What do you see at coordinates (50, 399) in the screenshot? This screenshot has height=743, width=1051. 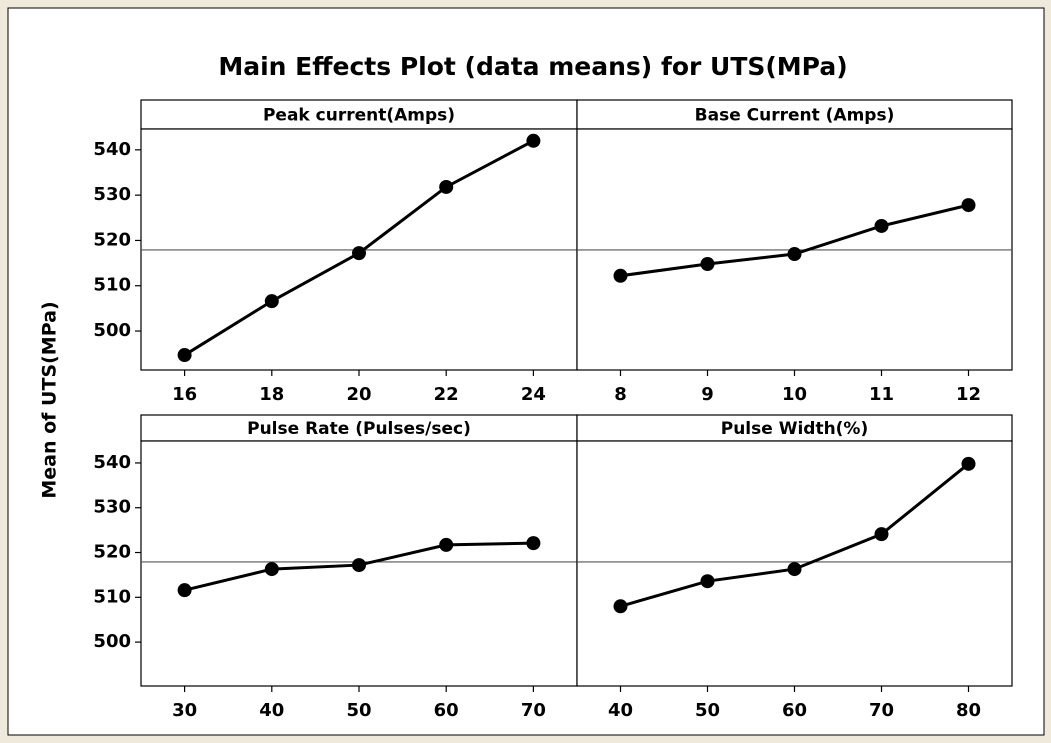 I see `y-axis-label: Mean of UTS(MPa)` at bounding box center [50, 399].